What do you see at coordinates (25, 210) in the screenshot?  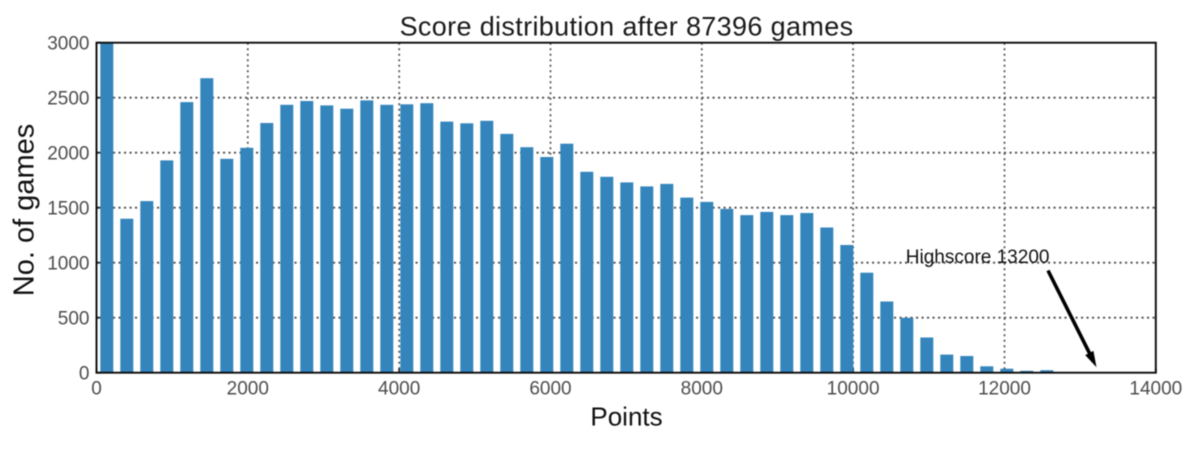 I see `svg-text: No. of games` at bounding box center [25, 210].